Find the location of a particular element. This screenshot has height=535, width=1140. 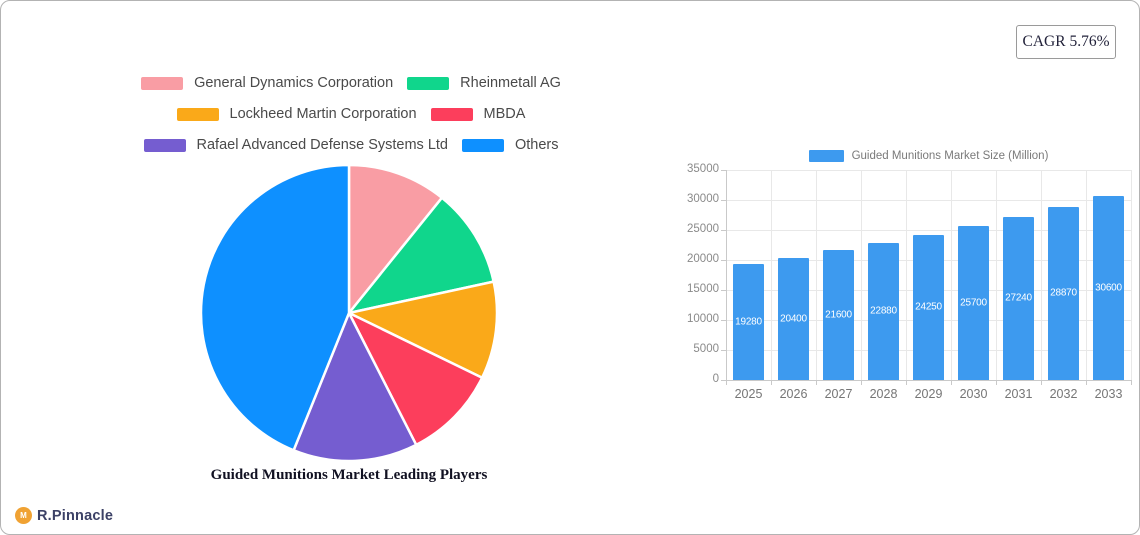

bar-value-label: 24250 is located at coordinates (928, 307).